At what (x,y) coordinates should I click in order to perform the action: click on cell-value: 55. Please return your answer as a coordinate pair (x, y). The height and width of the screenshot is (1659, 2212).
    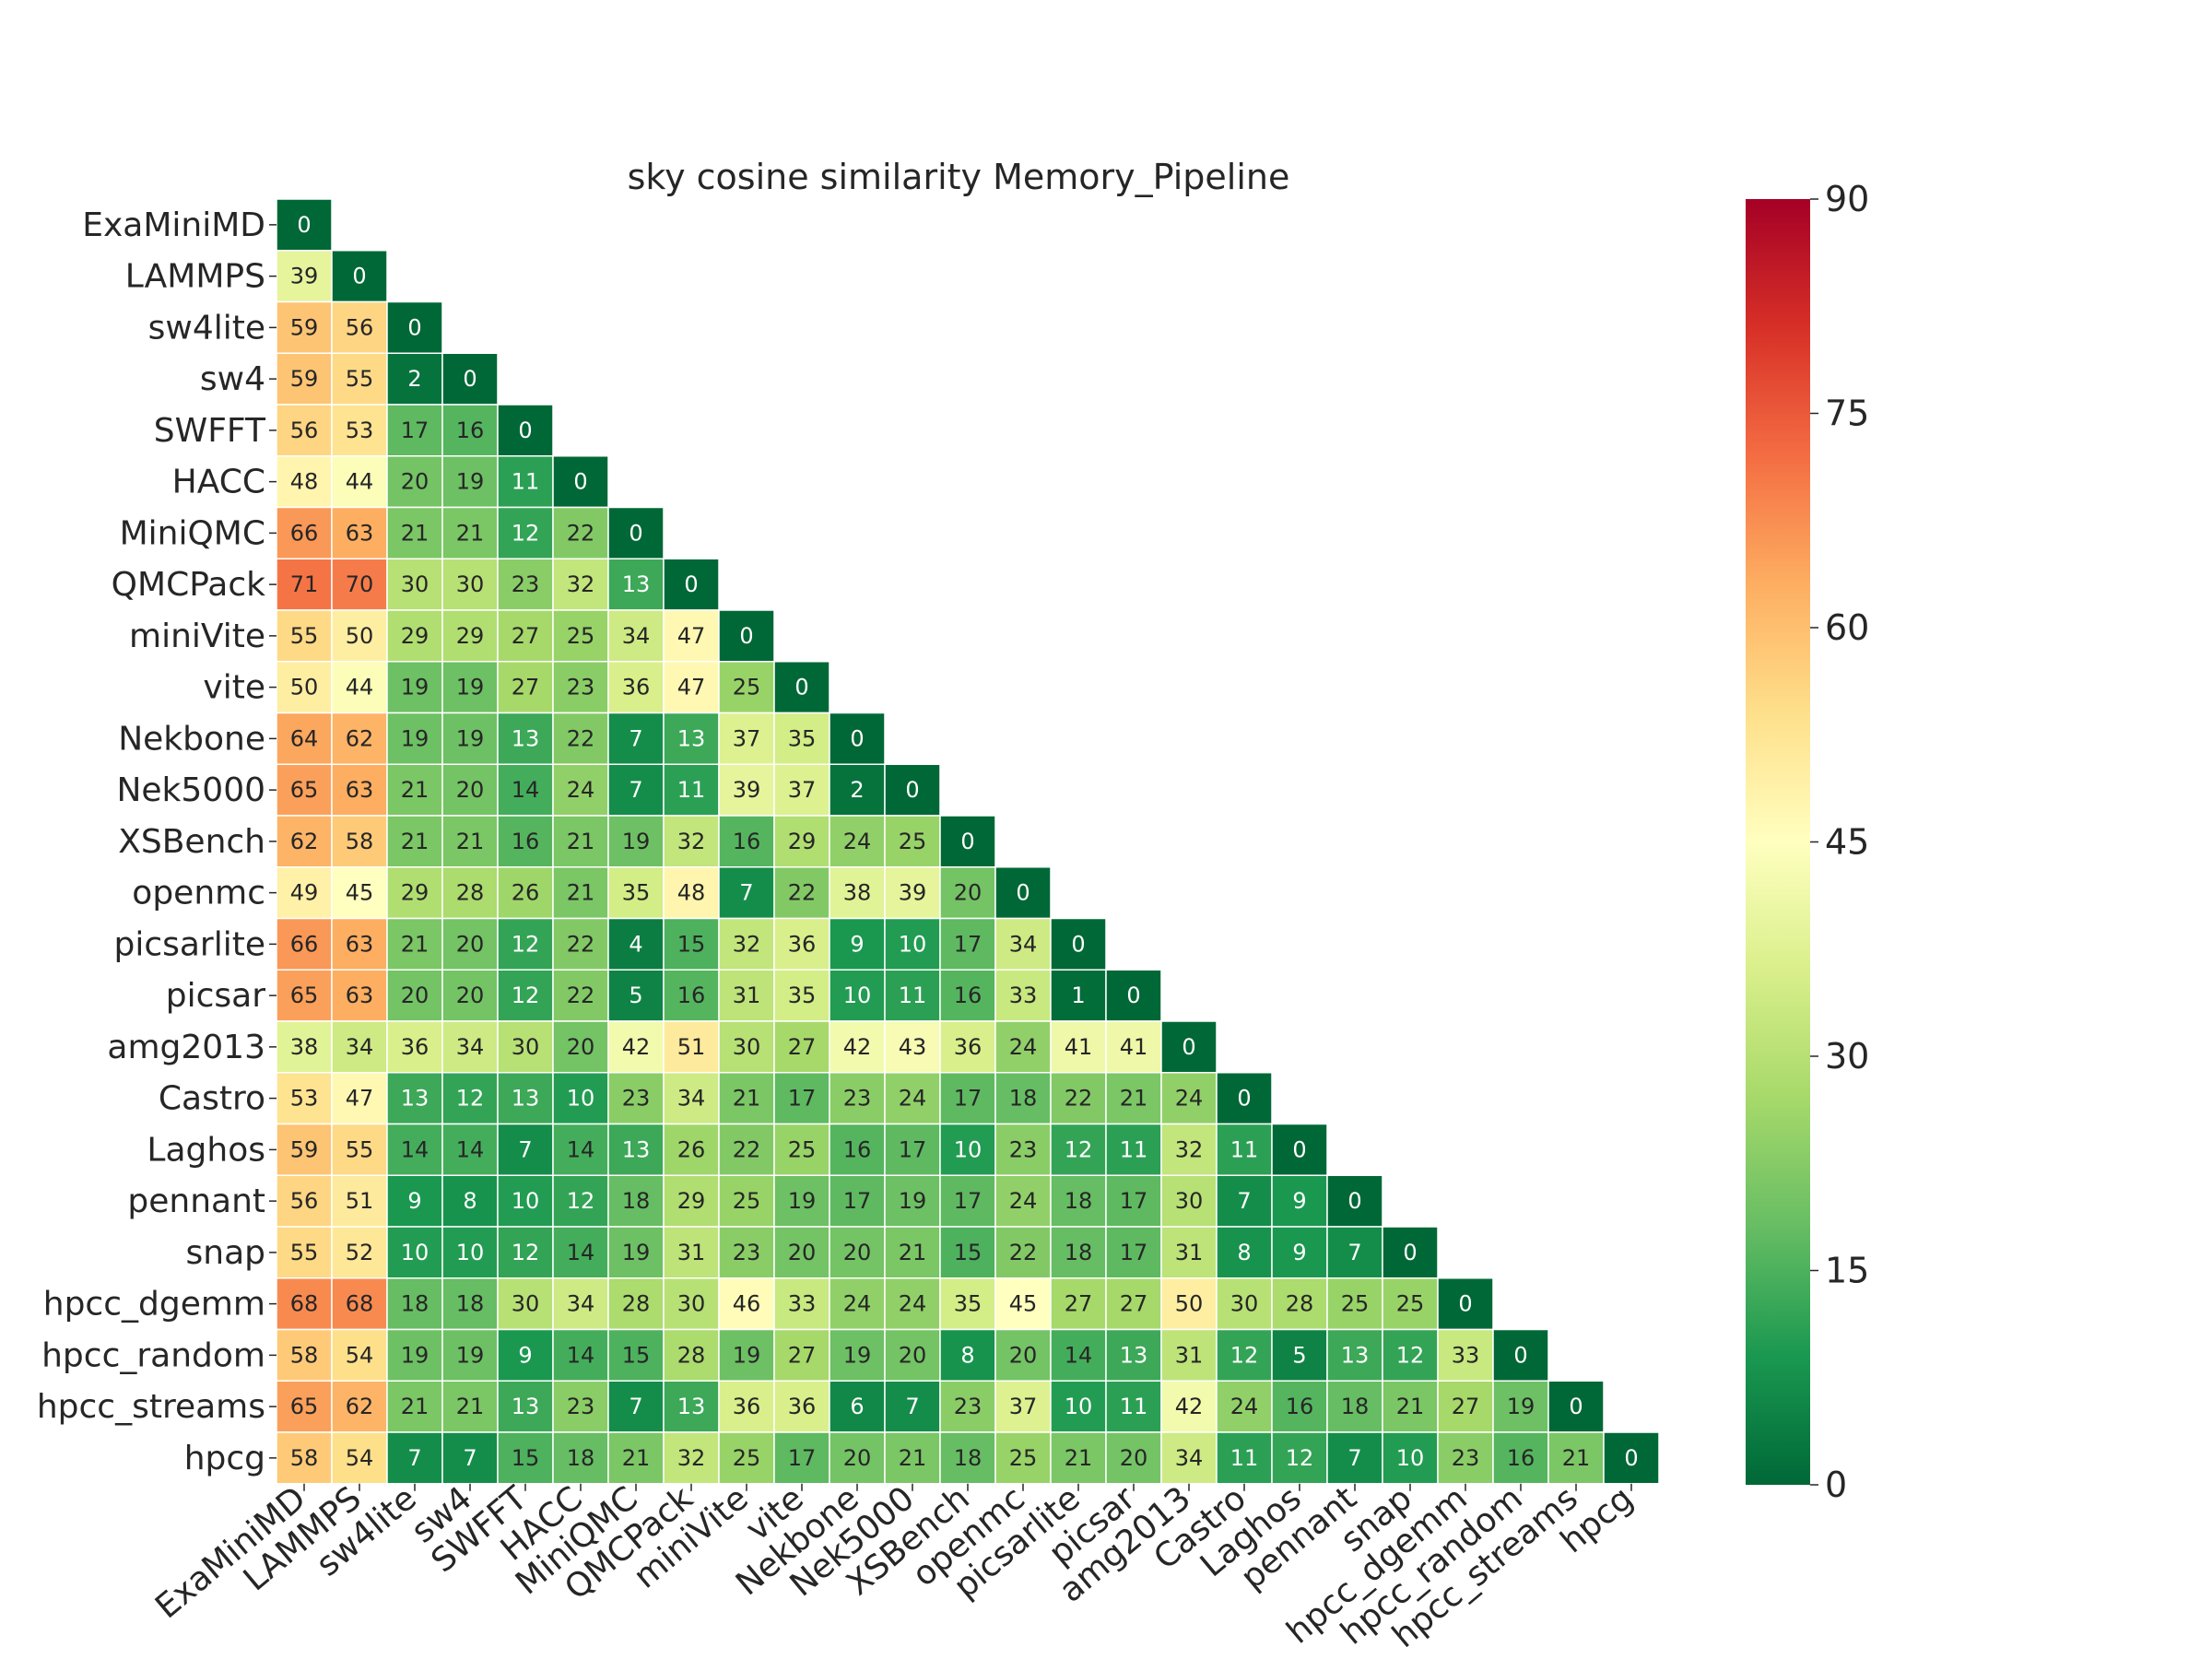
    Looking at the image, I should click on (360, 1149).